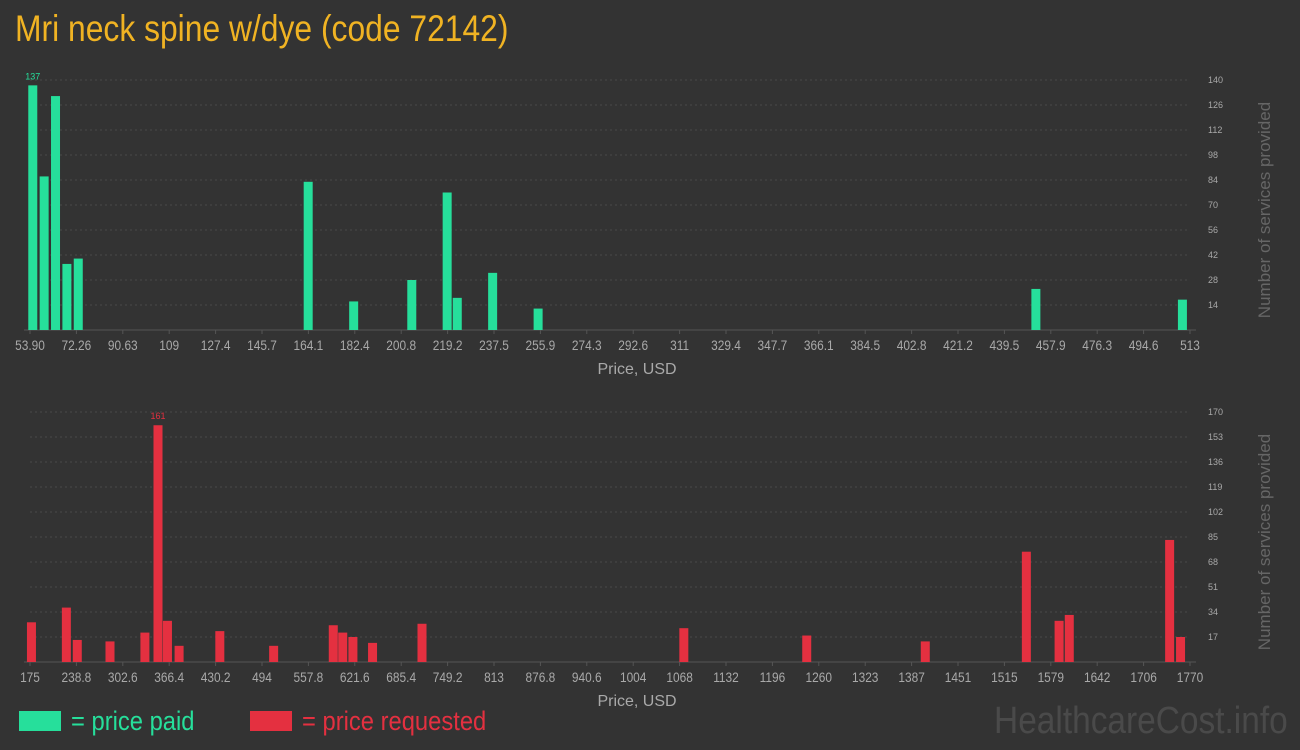  I want to click on y-tick-label: 136, so click(1215, 462).